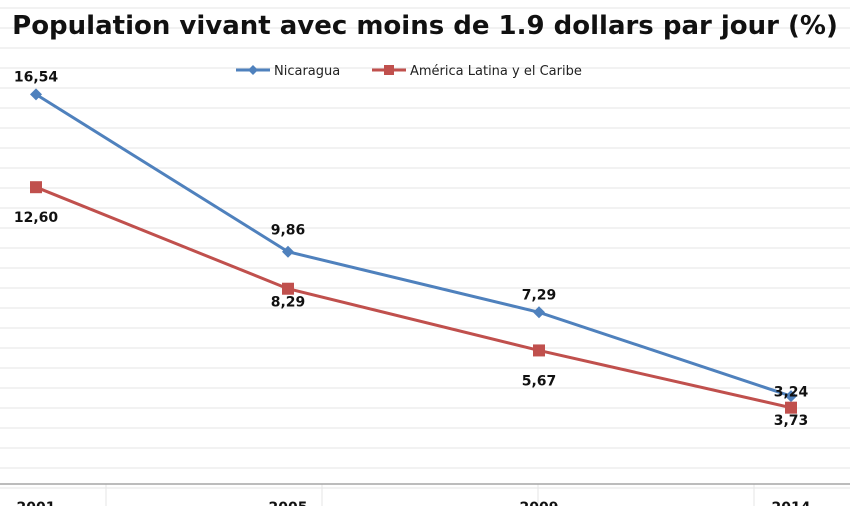  I want to click on x-tick-label: 2014, so click(791, 503).